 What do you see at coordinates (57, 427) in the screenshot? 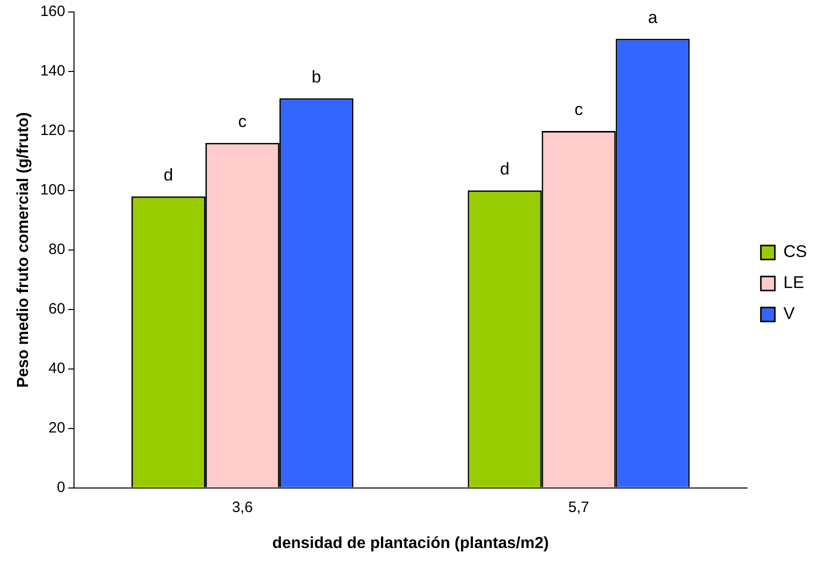
I see `y-tick-label: 20` at bounding box center [57, 427].